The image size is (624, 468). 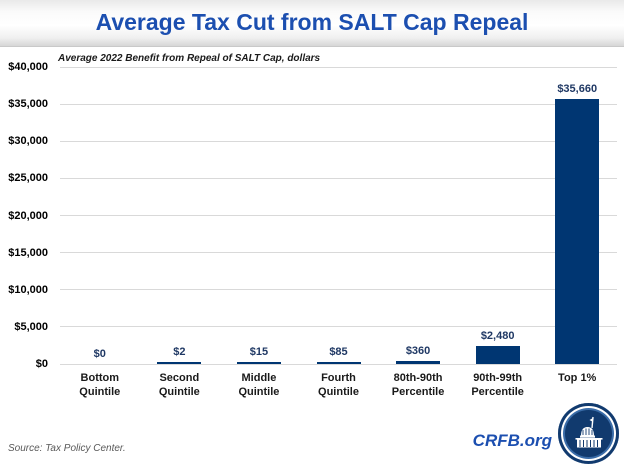 I want to click on y-axis-tick-label: $30,000, so click(x=28, y=141).